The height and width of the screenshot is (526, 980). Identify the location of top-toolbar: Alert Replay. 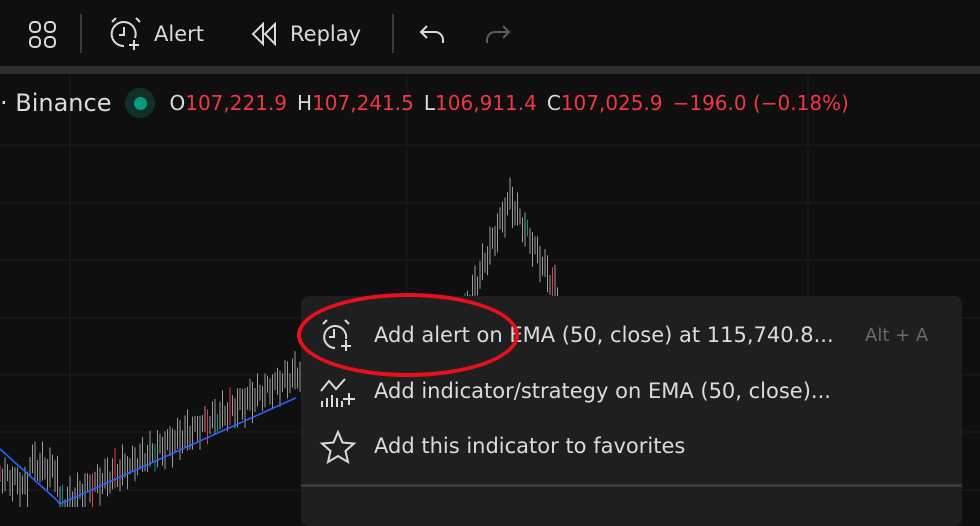
(490, 33).